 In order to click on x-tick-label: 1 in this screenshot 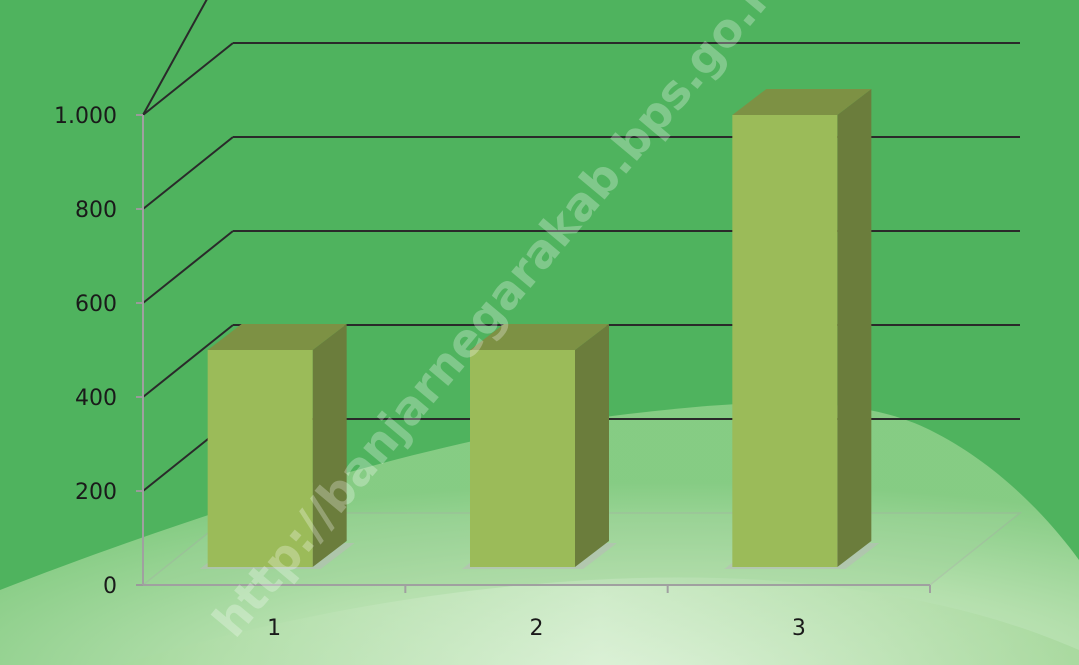, I will do `click(274, 628)`.